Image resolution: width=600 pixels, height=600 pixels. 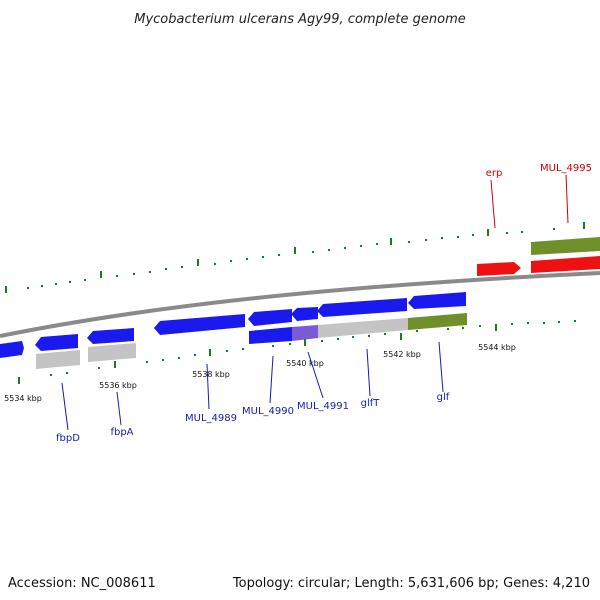 What do you see at coordinates (437, 300) in the screenshot?
I see `gene-glf` at bounding box center [437, 300].